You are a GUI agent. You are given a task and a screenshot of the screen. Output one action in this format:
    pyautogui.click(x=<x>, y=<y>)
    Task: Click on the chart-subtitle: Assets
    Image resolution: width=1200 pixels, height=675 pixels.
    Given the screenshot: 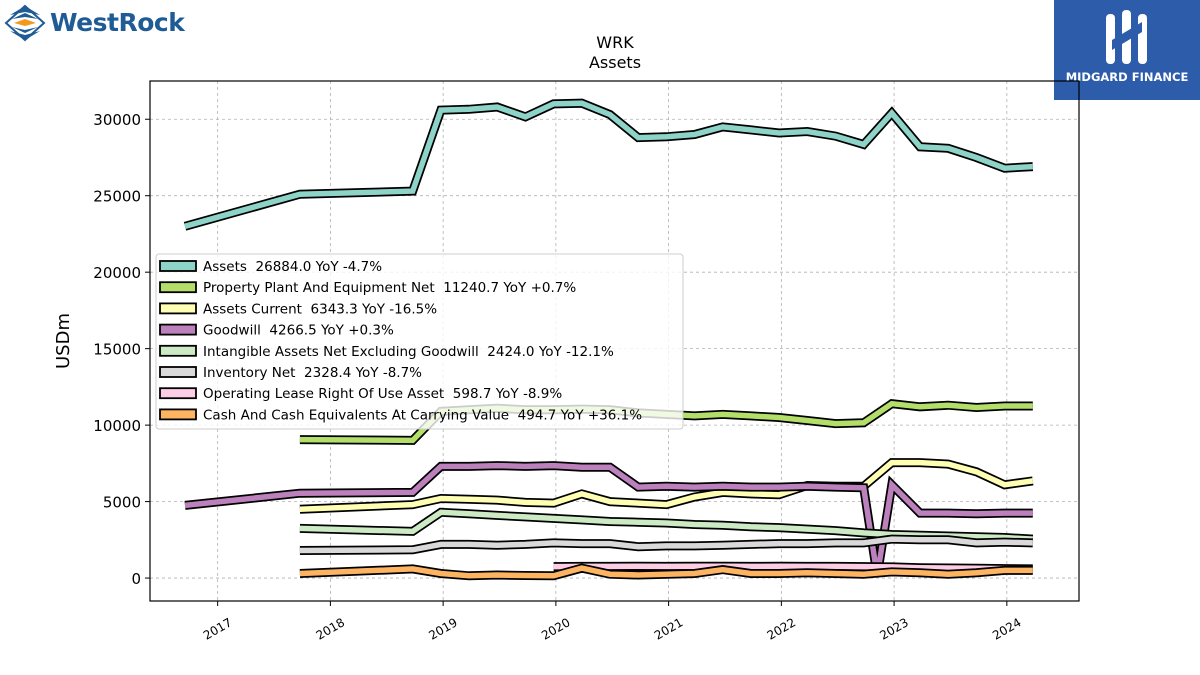 What is the action you would take?
    pyautogui.click(x=615, y=62)
    